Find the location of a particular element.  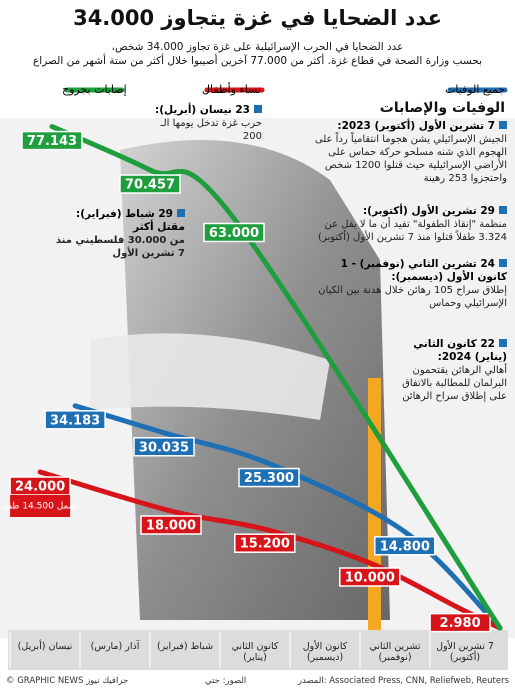

annotation-text: من 30.000 فلسطيني منذ 7 تشرين الأول is located at coordinates (120, 247).